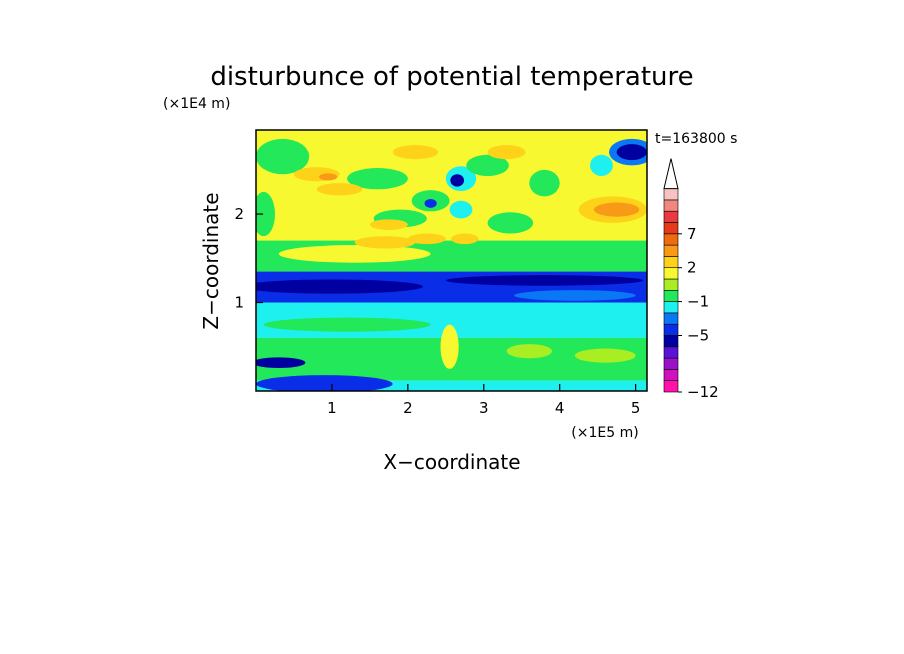  Describe the element at coordinates (560, 408) in the screenshot. I see `x-tick-label: 4` at that location.